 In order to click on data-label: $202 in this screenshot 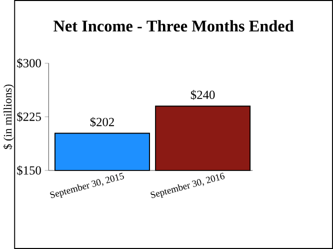, I will do `click(102, 122)`.